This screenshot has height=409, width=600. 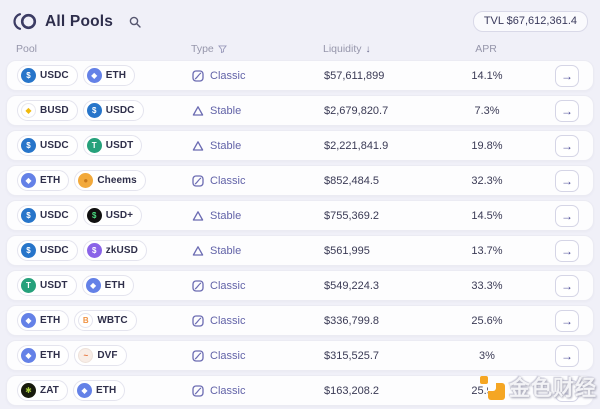 I want to click on pool-row: ◆ ETH ~ DVF Classic $315,525.7 3% →, so click(x=300, y=355).